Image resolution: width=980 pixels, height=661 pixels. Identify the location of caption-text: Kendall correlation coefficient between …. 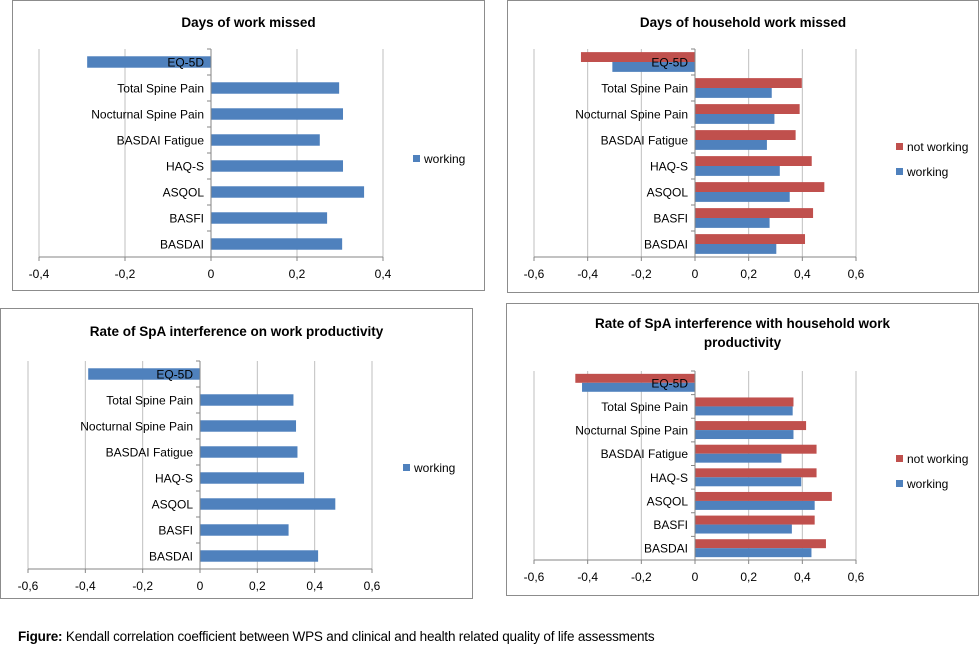
(358, 636).